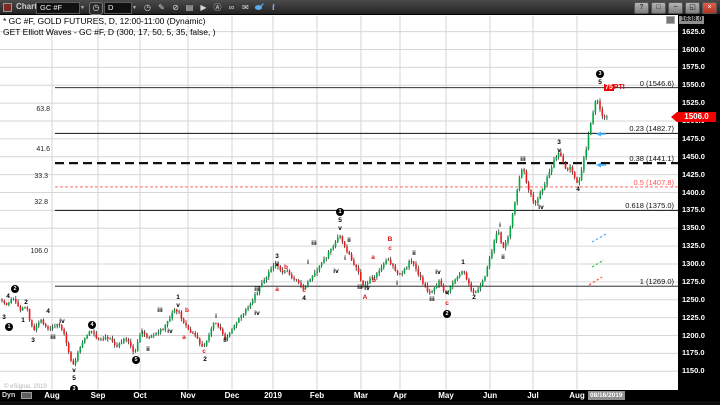  Describe the element at coordinates (175, 7) in the screenshot. I see `no-draw-icon: ⊘` at that location.